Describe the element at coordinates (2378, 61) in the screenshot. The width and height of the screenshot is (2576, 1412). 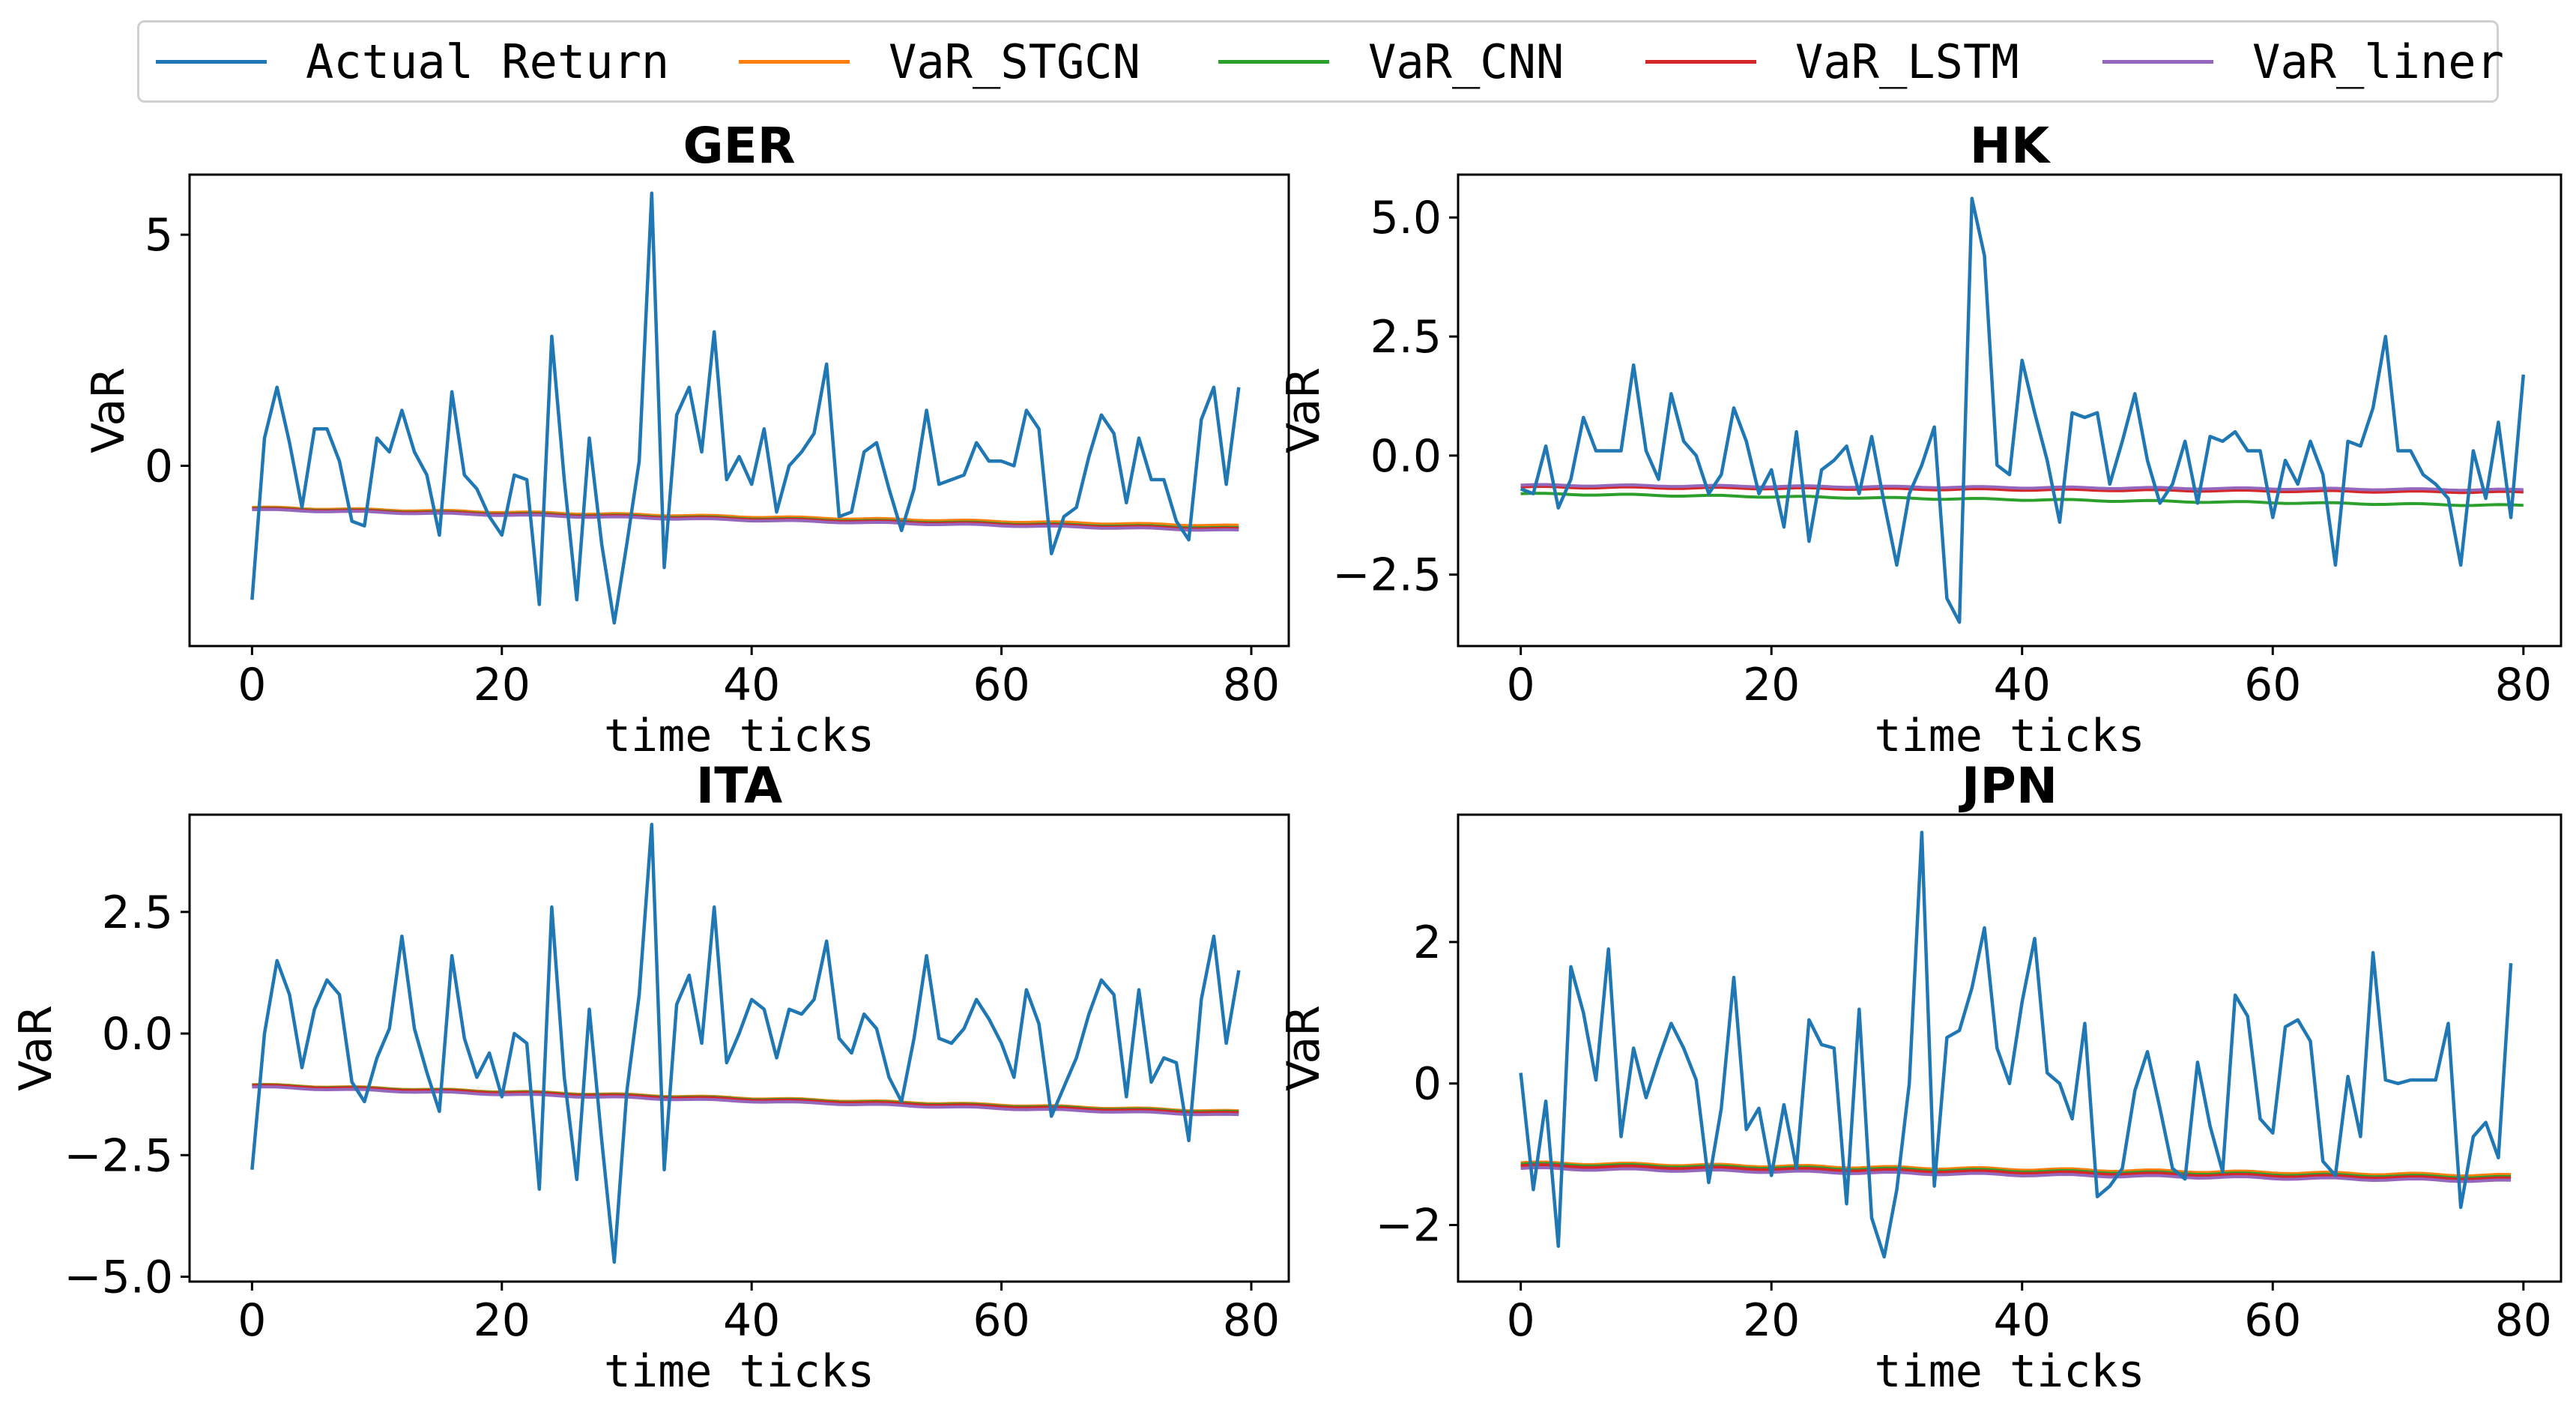
I see `legend-label: VaR_liner` at that location.